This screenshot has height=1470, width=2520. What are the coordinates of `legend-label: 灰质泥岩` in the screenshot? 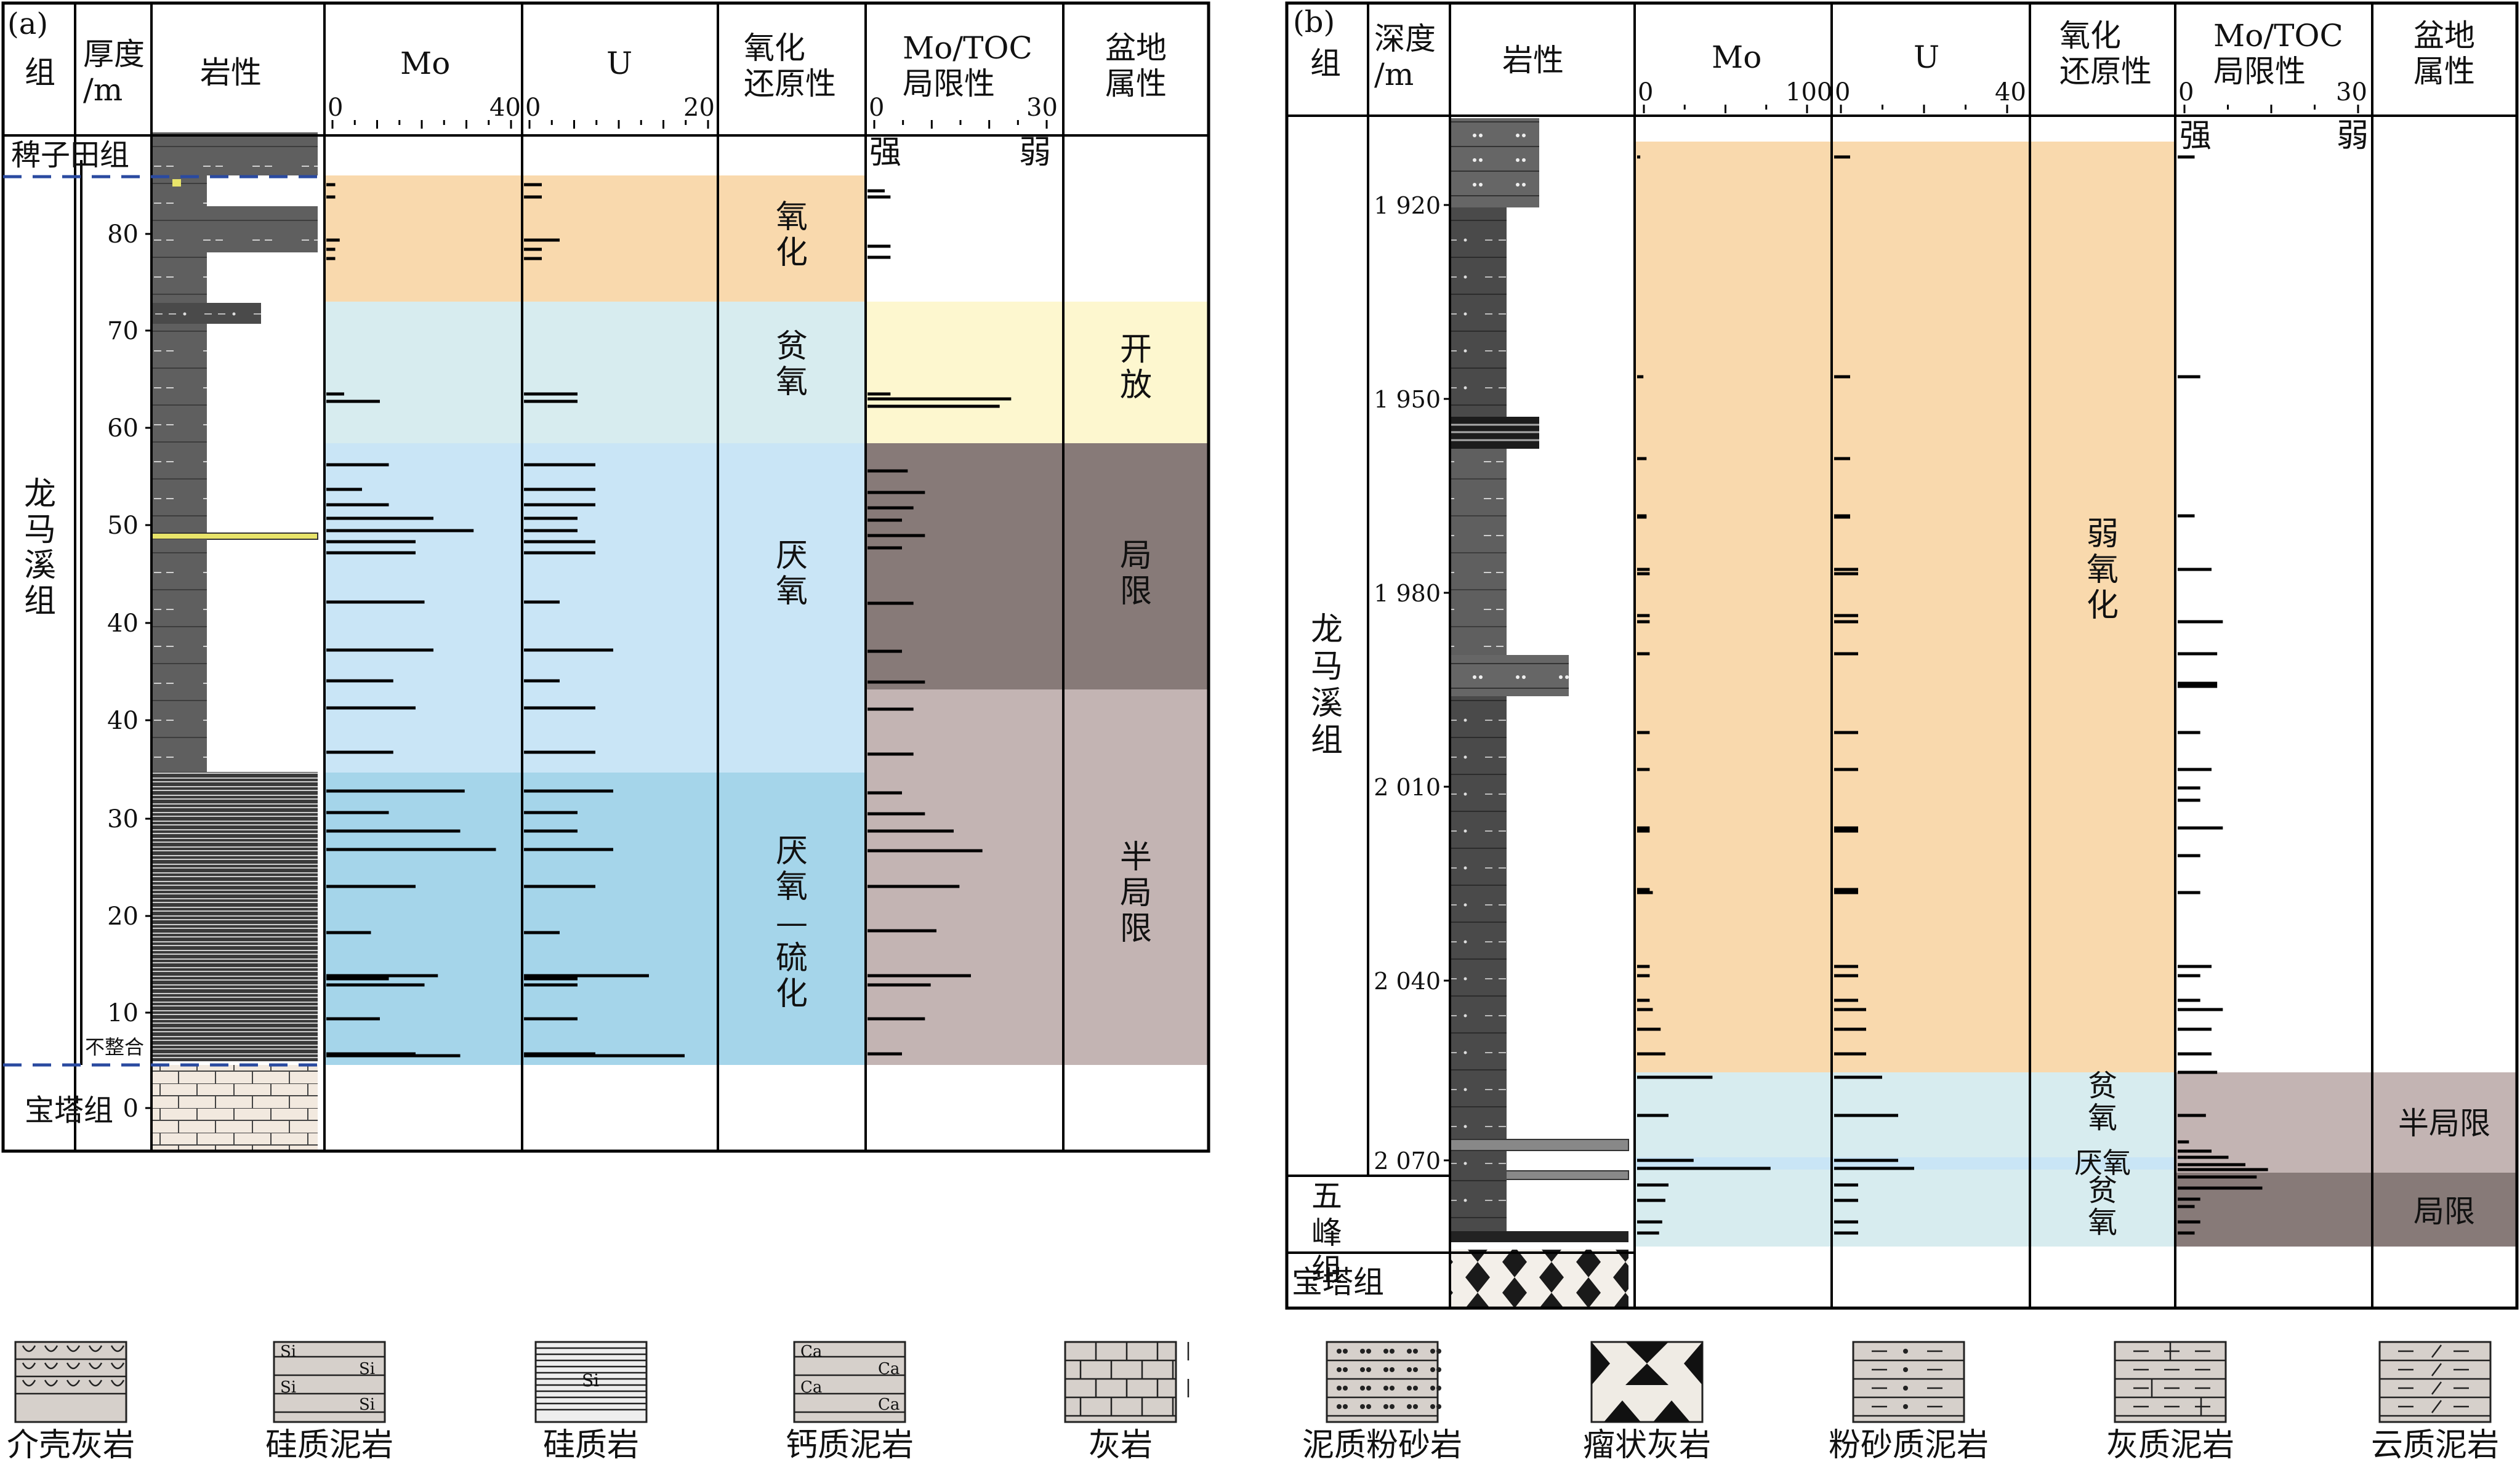 It's located at (2170, 1445).